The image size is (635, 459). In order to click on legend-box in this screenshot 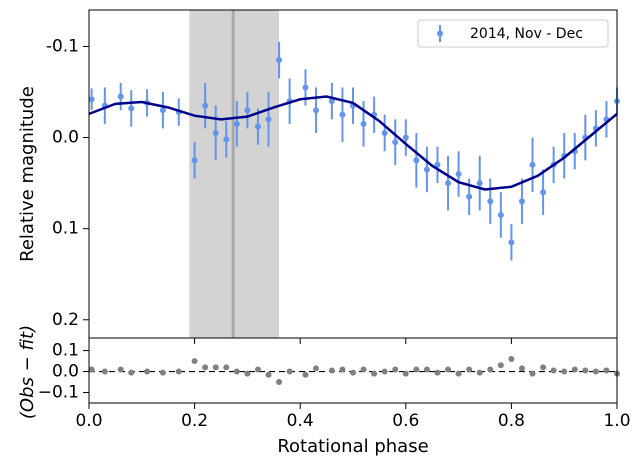, I will do `click(513, 33)`.